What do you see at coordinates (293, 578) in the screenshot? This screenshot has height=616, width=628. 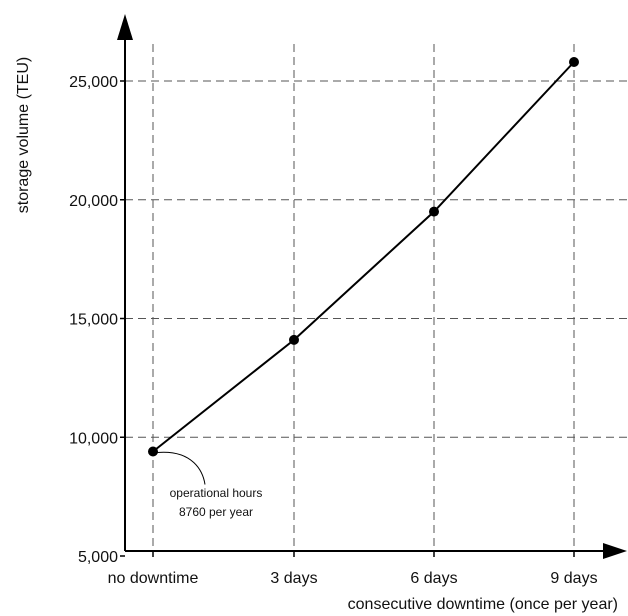 I see `x-tick-label: 3 days` at bounding box center [293, 578].